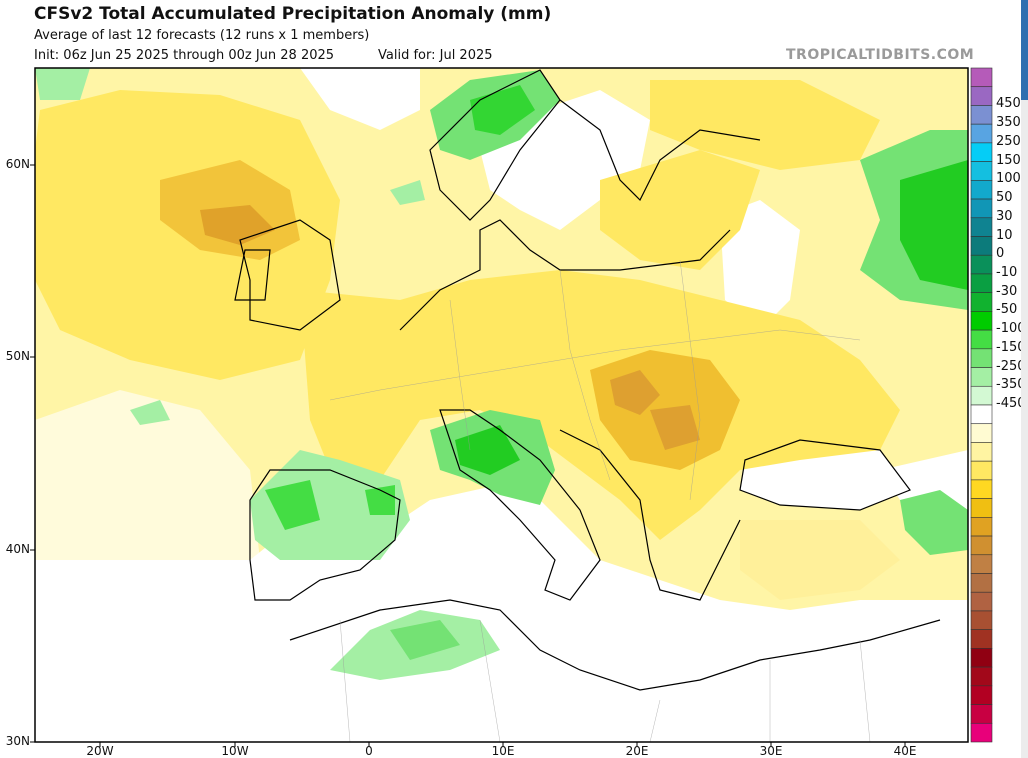 The width and height of the screenshot is (1028, 758). What do you see at coordinates (820, 560) in the screenshot?
I see `anomaly-minus30-anatolia` at bounding box center [820, 560].